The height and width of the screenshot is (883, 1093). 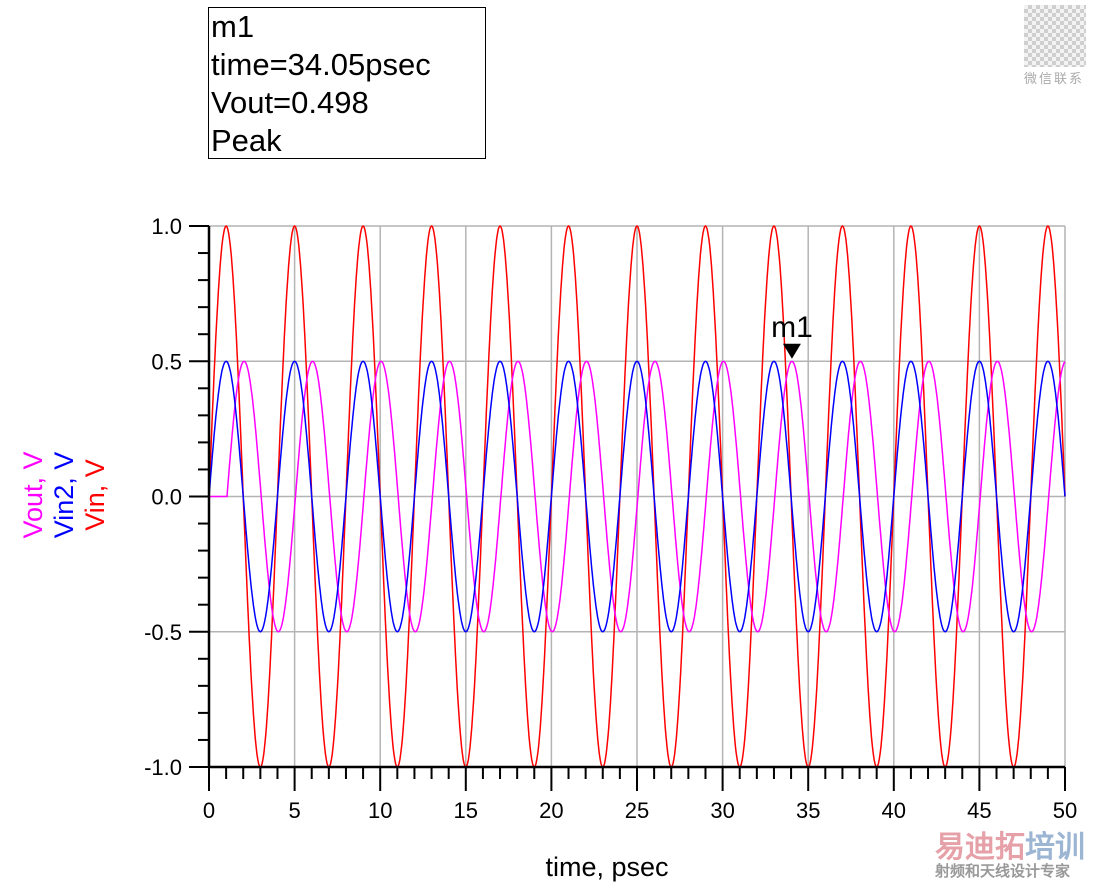 I want to click on y-tick-label: 0.5, so click(x=166, y=361).